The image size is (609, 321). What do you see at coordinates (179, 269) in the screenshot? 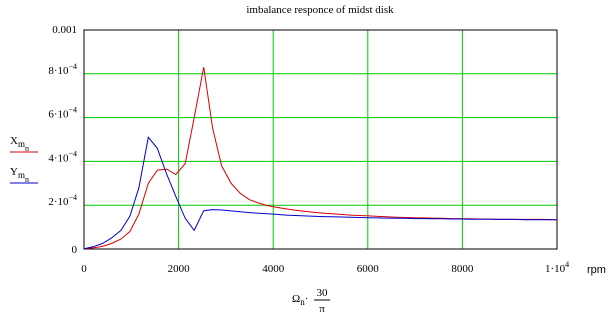
I see `x-tick-label: 2000` at bounding box center [179, 269].